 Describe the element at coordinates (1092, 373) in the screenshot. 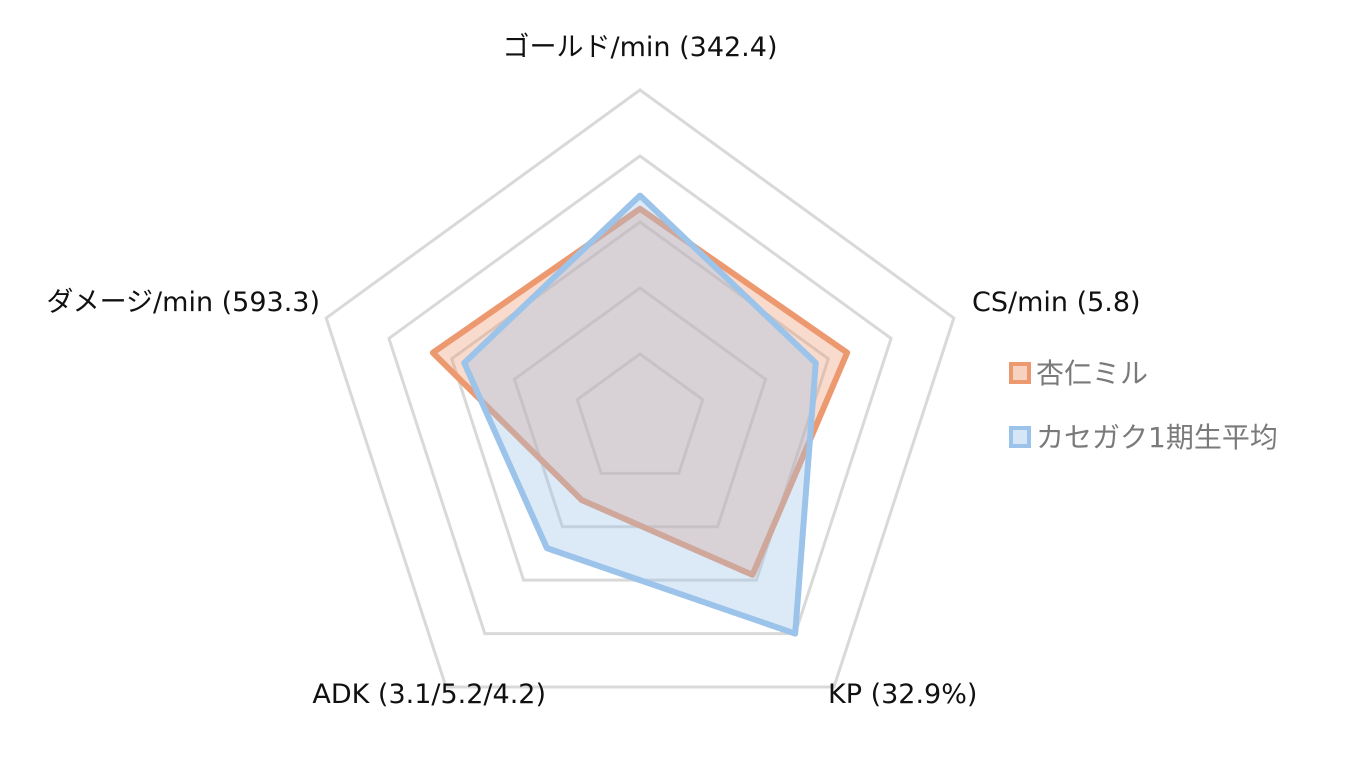

I see `legend-label-anninmiru: 杏仁ミル` at that location.